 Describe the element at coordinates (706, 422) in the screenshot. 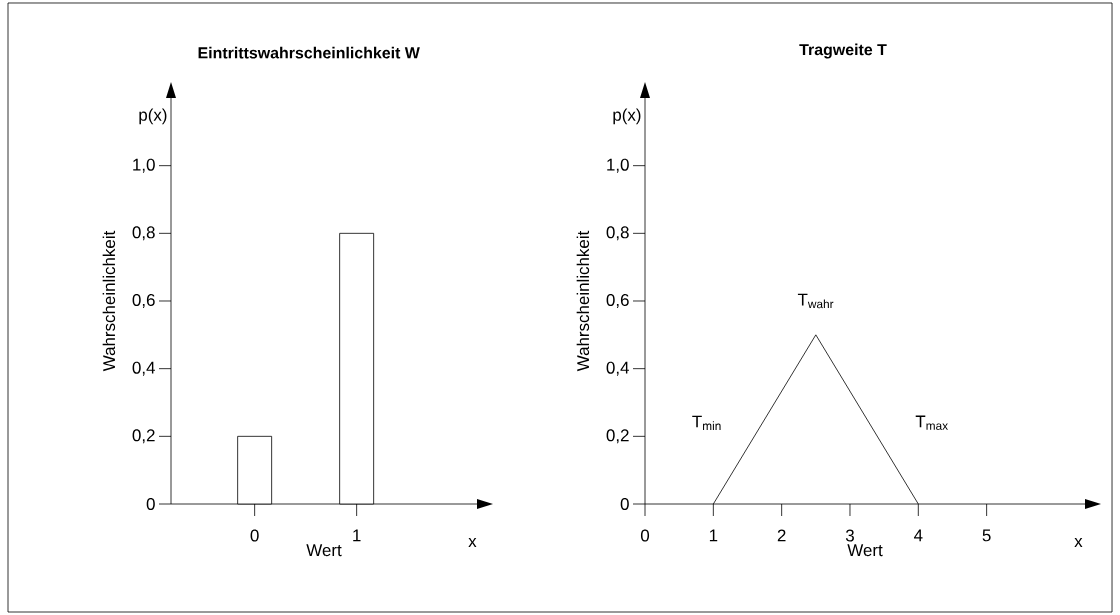

I see `annotation: T$_{min}$` at that location.